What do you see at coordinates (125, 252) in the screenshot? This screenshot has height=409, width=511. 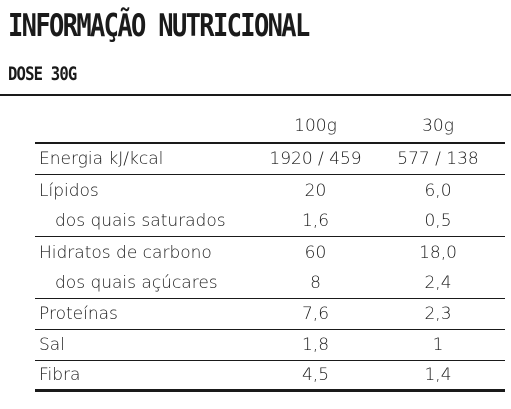 I see `row-label: Hidratos de carbono` at bounding box center [125, 252].